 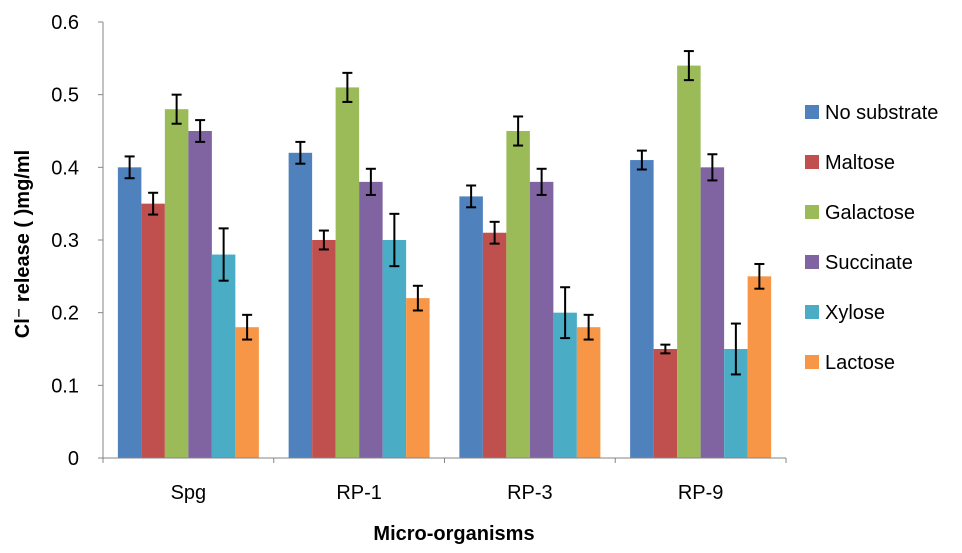 I want to click on bar-RP-3-xylose, so click(x=565, y=385).